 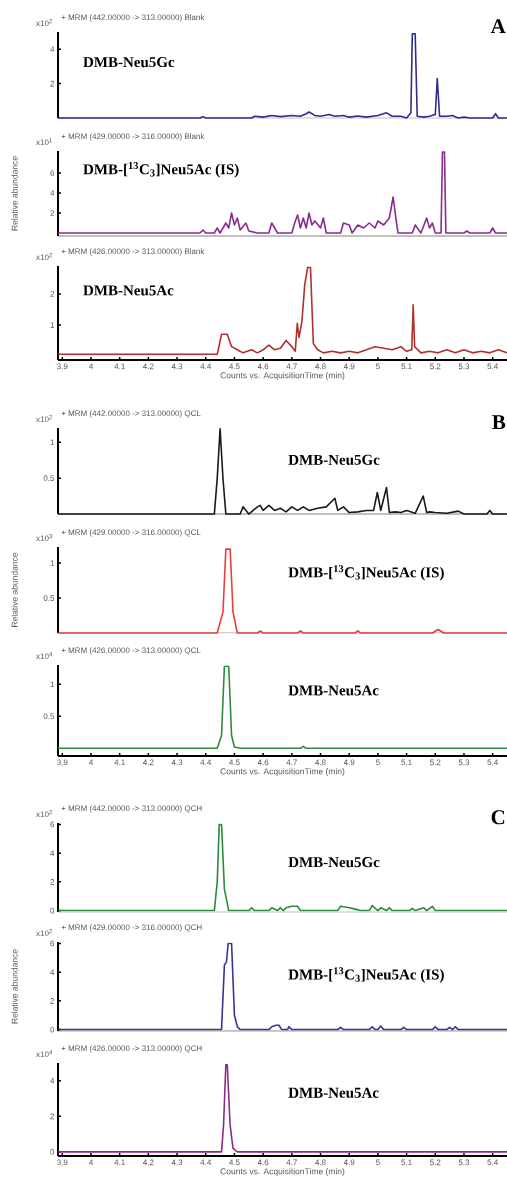 What do you see at coordinates (498, 817) in the screenshot?
I see `annotation: C` at bounding box center [498, 817].